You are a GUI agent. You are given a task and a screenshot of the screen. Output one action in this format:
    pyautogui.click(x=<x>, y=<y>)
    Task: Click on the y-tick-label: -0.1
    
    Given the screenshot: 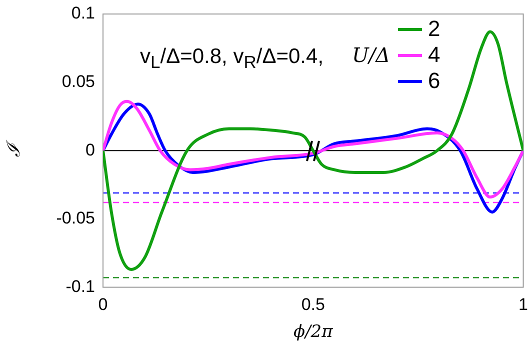 What is the action you would take?
    pyautogui.click(x=80, y=286)
    